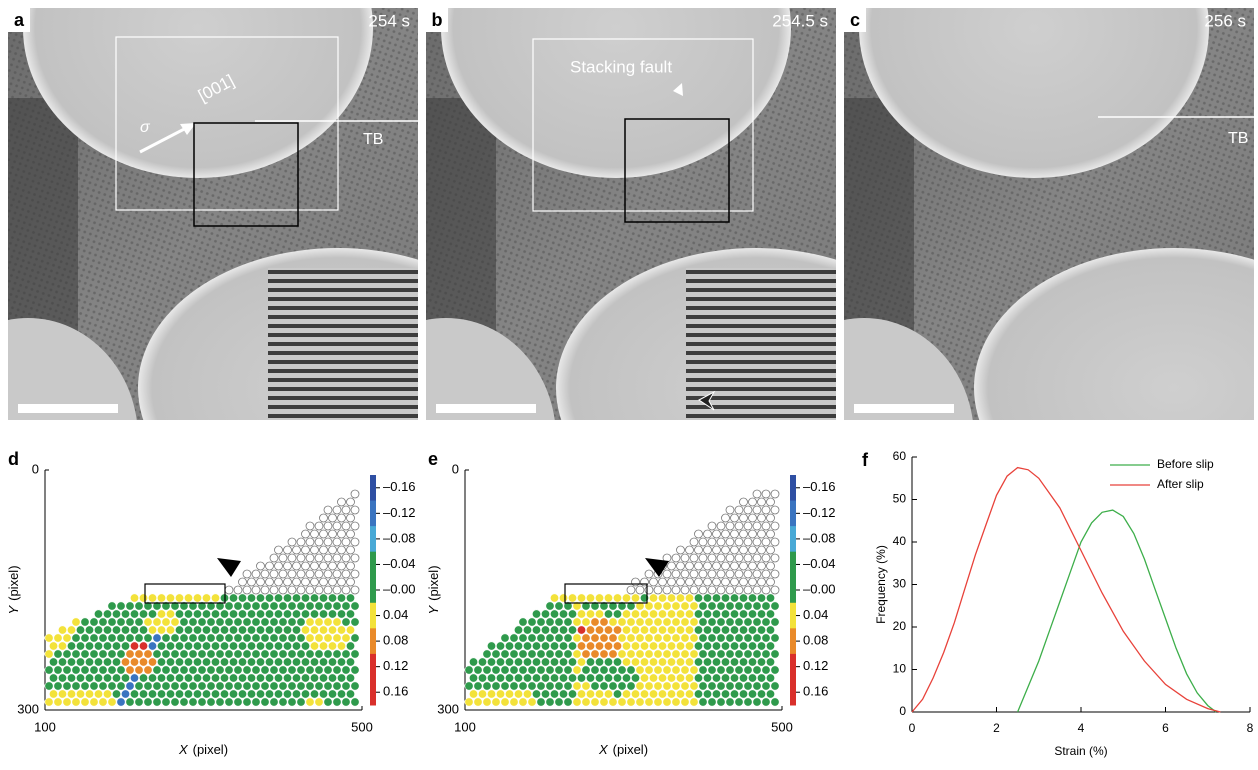  I want to click on region-box, so click(643, 125).